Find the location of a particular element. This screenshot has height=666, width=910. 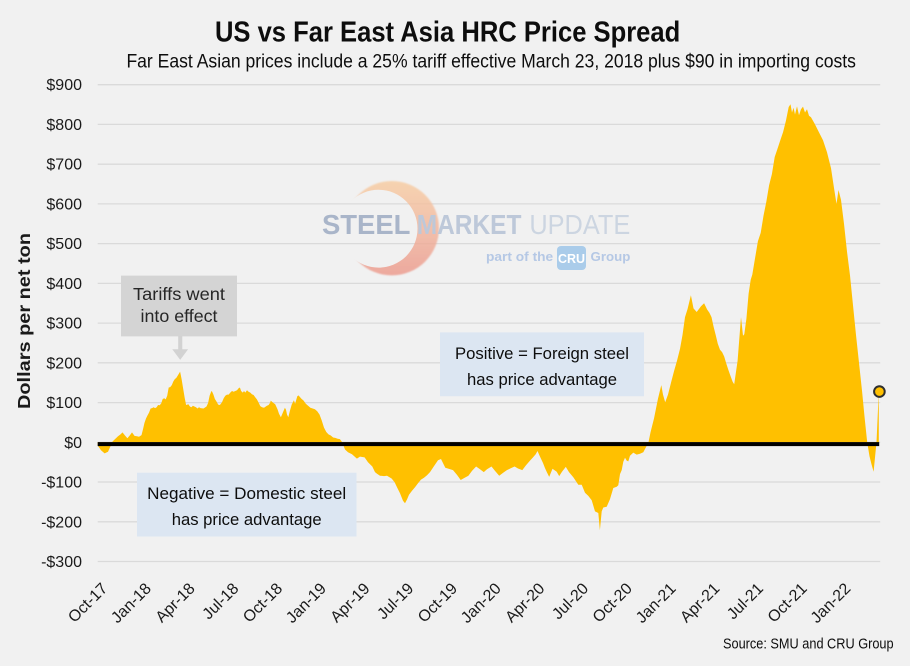

svg-text: -$200 is located at coordinates (61, 522).